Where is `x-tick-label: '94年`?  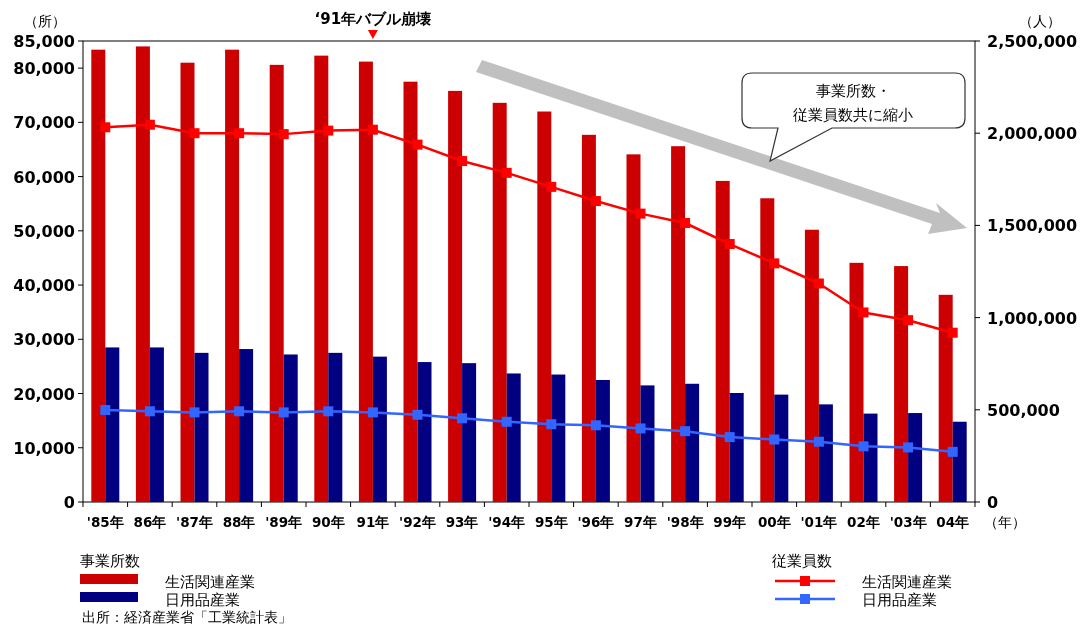 x-tick-label: '94年 is located at coordinates (507, 522).